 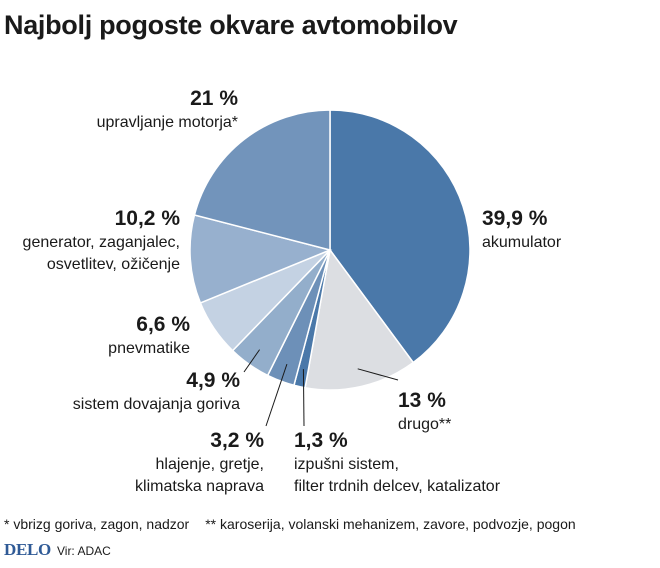 What do you see at coordinates (422, 400) in the screenshot?
I see `slice-value: 13 %` at bounding box center [422, 400].